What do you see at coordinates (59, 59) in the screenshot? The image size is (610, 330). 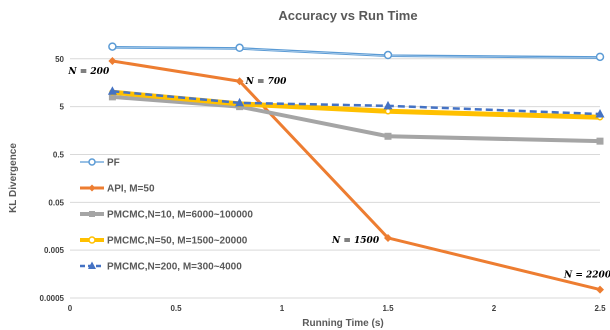 I see `y-tick-label: 50` at bounding box center [59, 59].